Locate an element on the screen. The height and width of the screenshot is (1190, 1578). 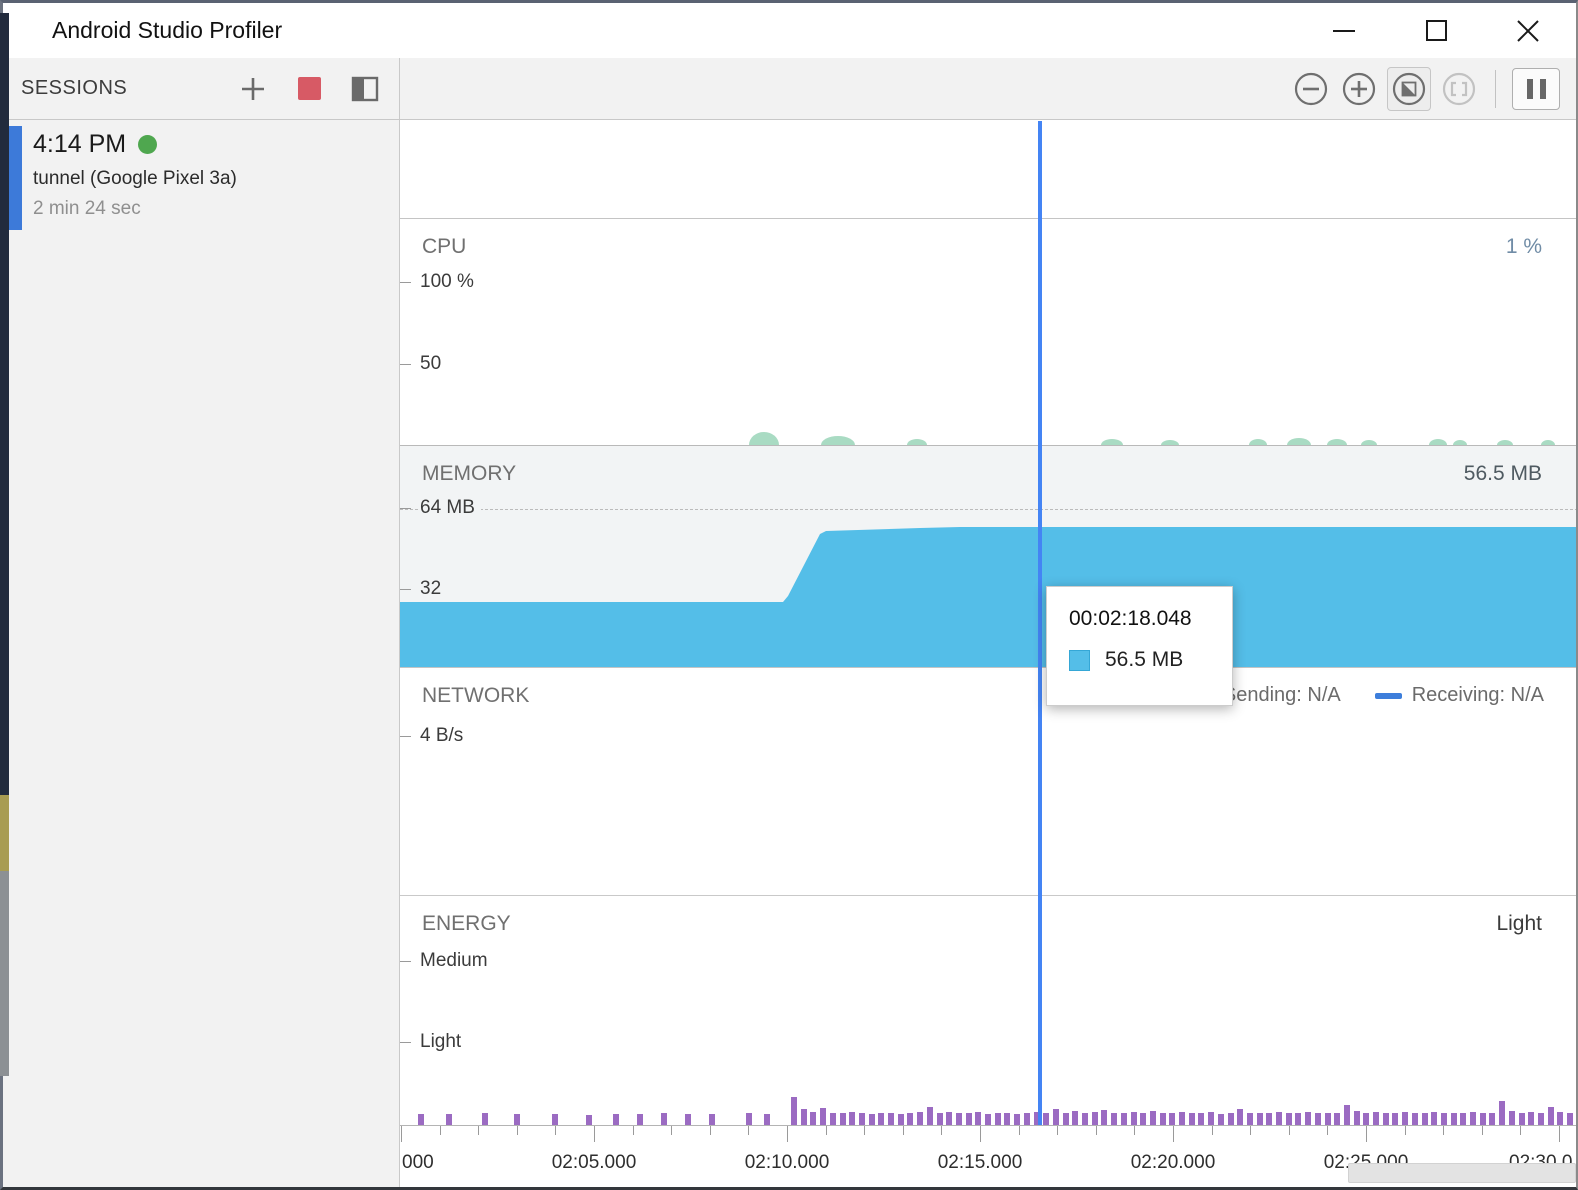
minimize-icon is located at coordinates (1344, 30).